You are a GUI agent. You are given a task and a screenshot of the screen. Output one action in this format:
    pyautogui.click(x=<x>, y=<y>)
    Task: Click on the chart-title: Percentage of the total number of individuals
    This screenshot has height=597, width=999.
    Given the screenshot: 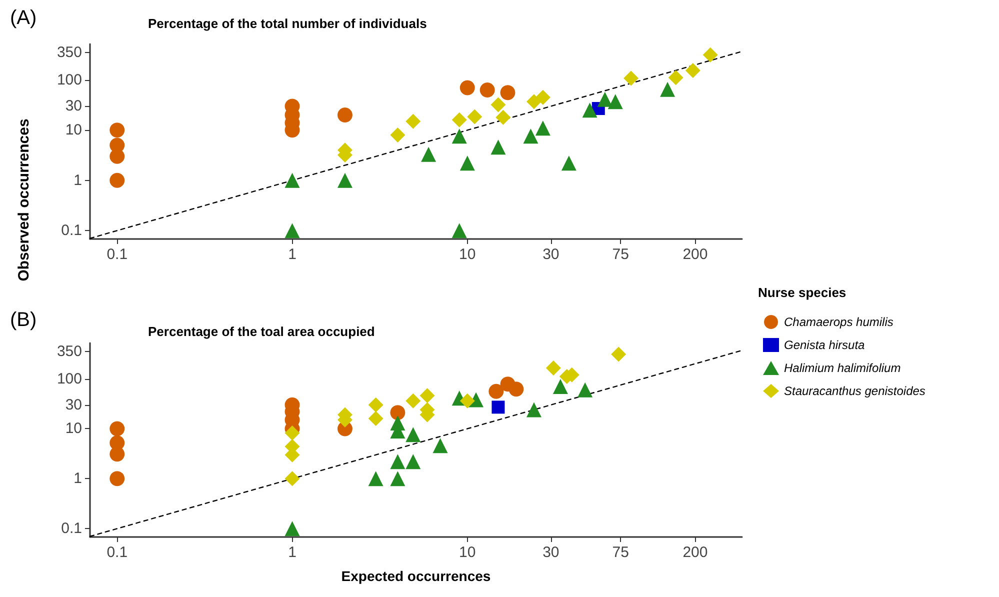 What is the action you would take?
    pyautogui.click(x=287, y=23)
    